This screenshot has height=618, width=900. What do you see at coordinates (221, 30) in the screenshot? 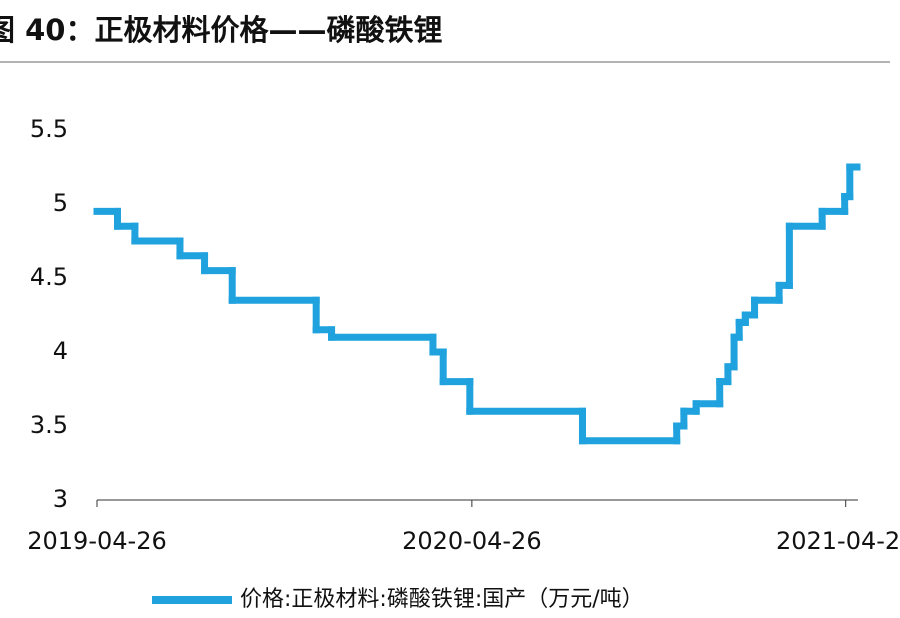
I see `chart-title: 图 40：正极材料价格——磷酸铁锂` at bounding box center [221, 30].